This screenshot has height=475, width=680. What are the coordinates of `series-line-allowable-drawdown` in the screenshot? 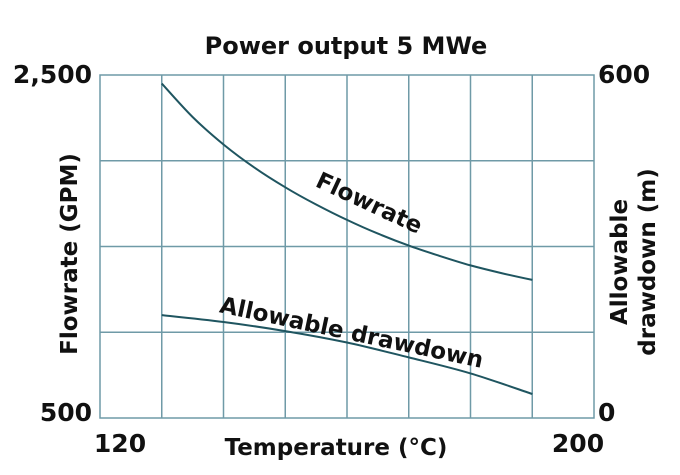 It's located at (347, 354).